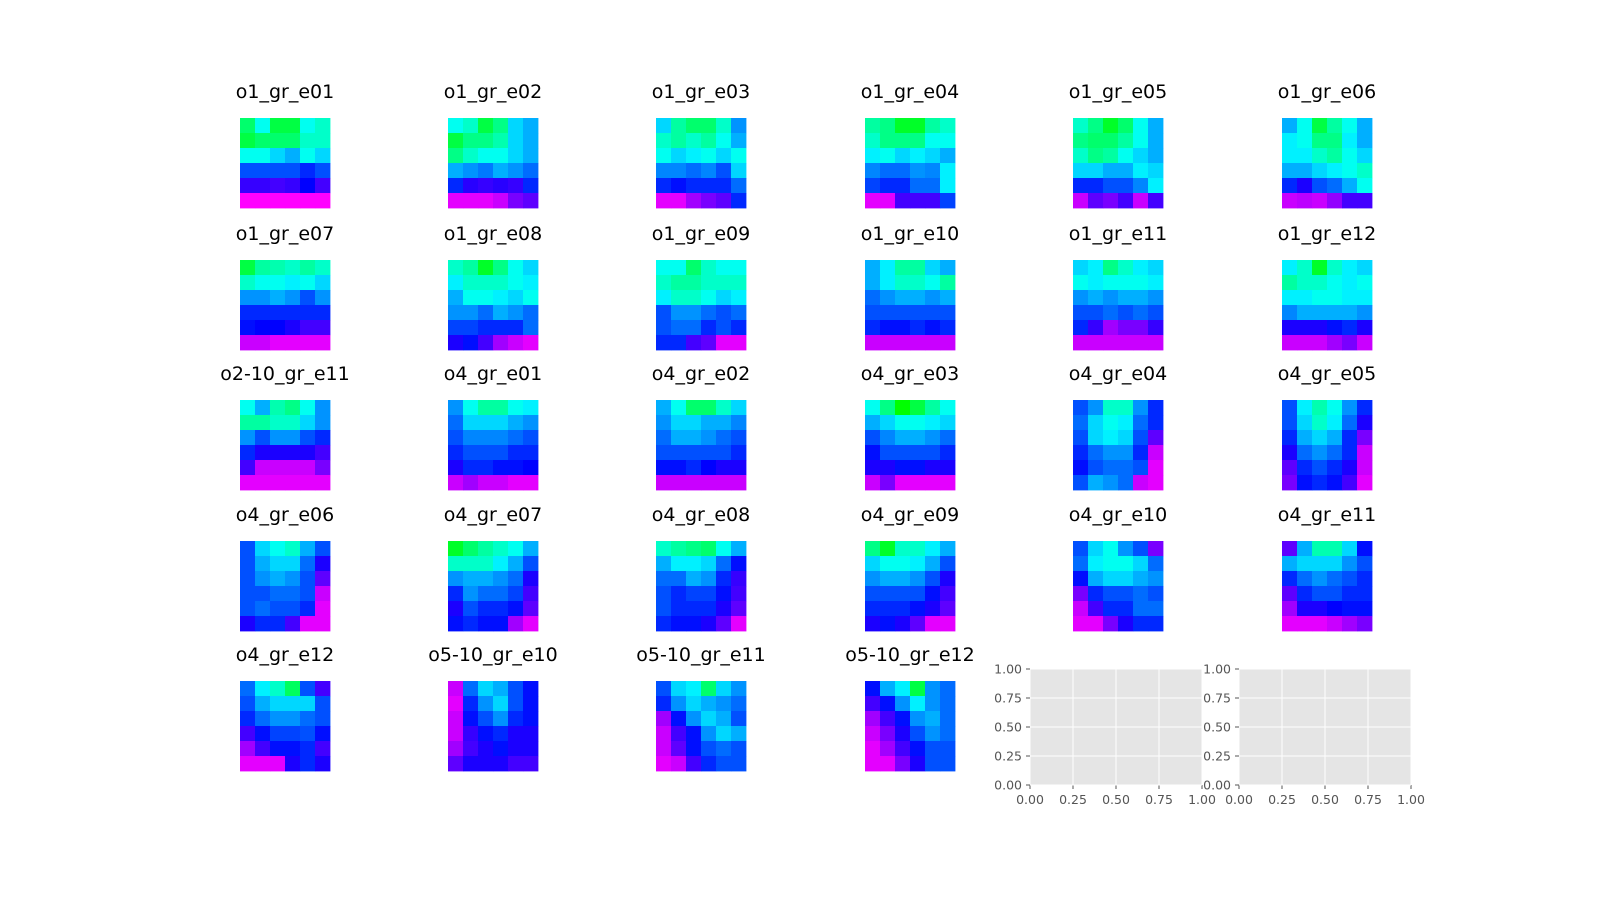  Describe the element at coordinates (1118, 374) in the screenshot. I see `panel-title: o4_gr_e04` at that location.